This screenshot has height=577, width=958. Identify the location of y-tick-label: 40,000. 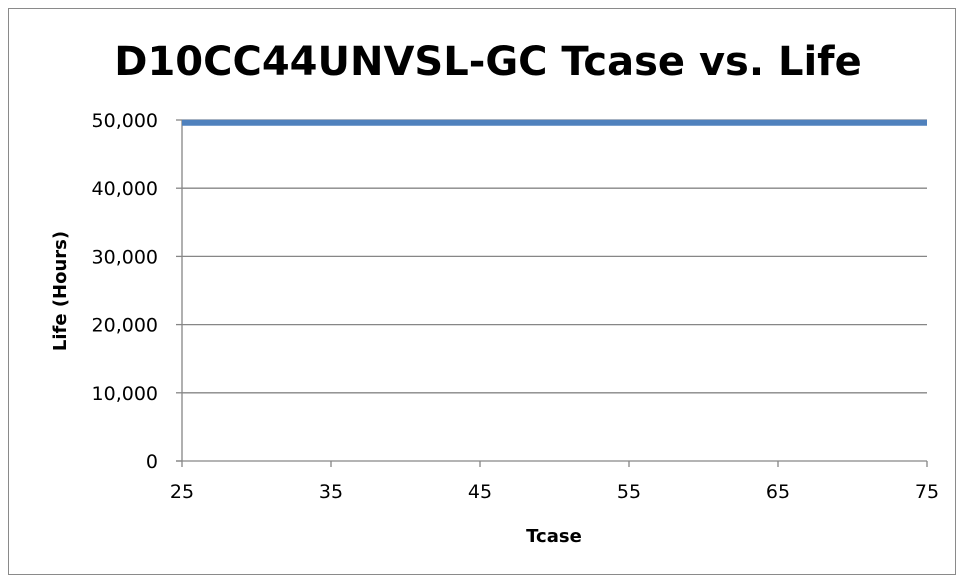
(125, 189).